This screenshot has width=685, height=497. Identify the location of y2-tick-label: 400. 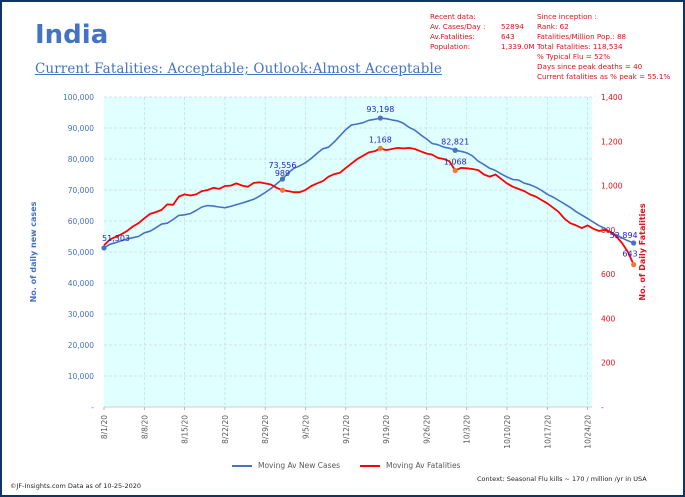
(608, 318).